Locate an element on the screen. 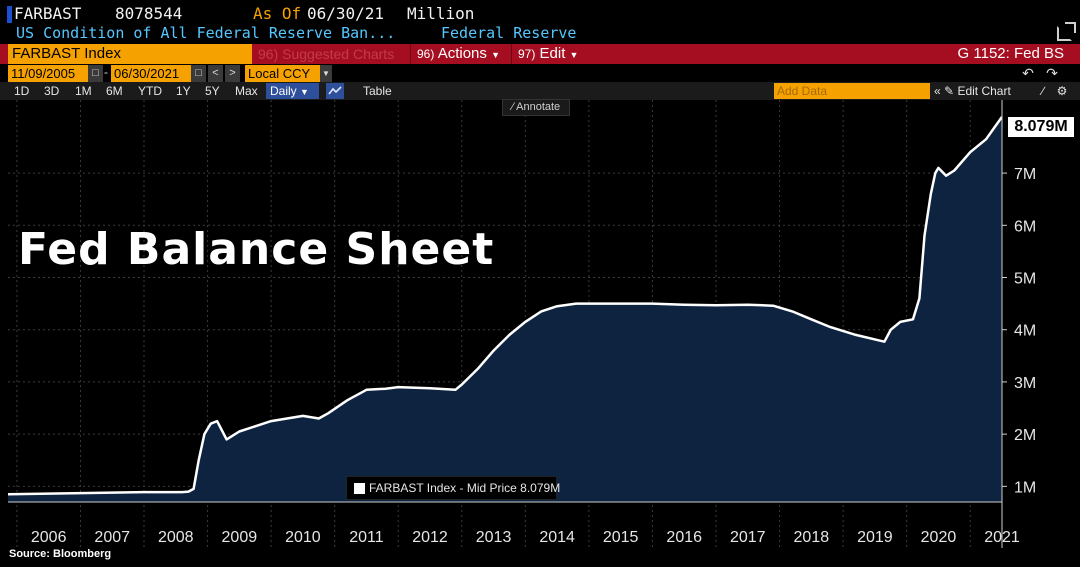  suggested-charts-button: 96) Suggested Charts is located at coordinates (326, 54).